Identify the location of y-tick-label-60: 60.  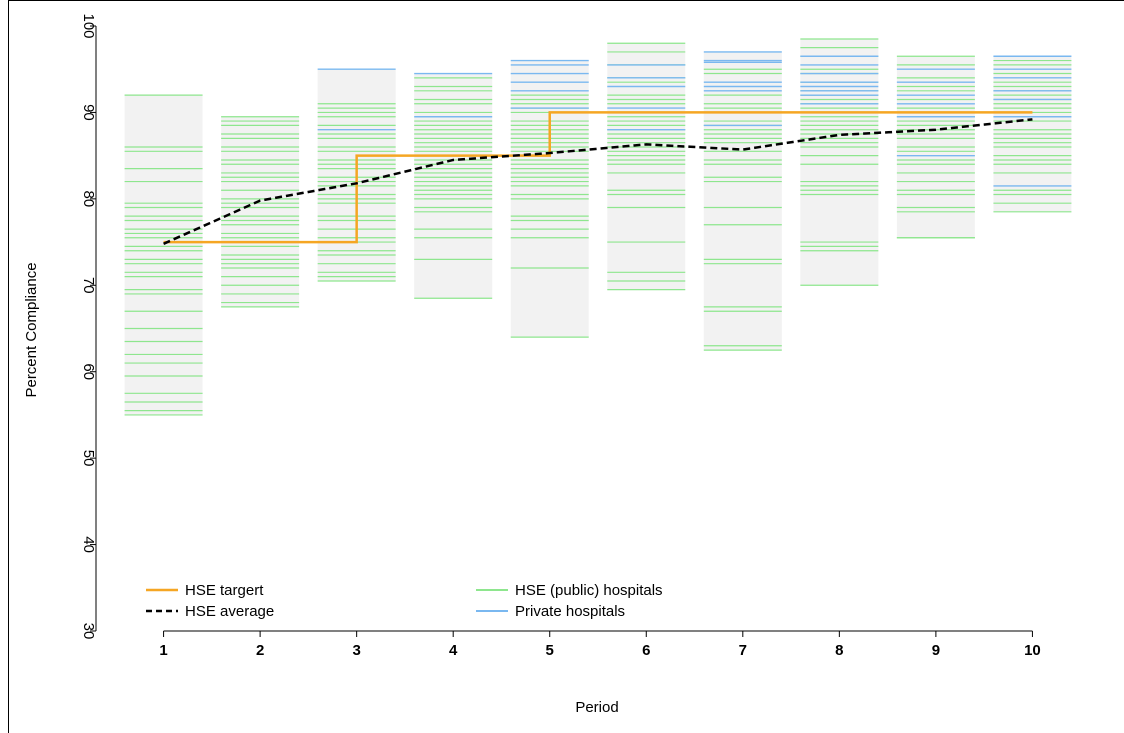
(88, 371).